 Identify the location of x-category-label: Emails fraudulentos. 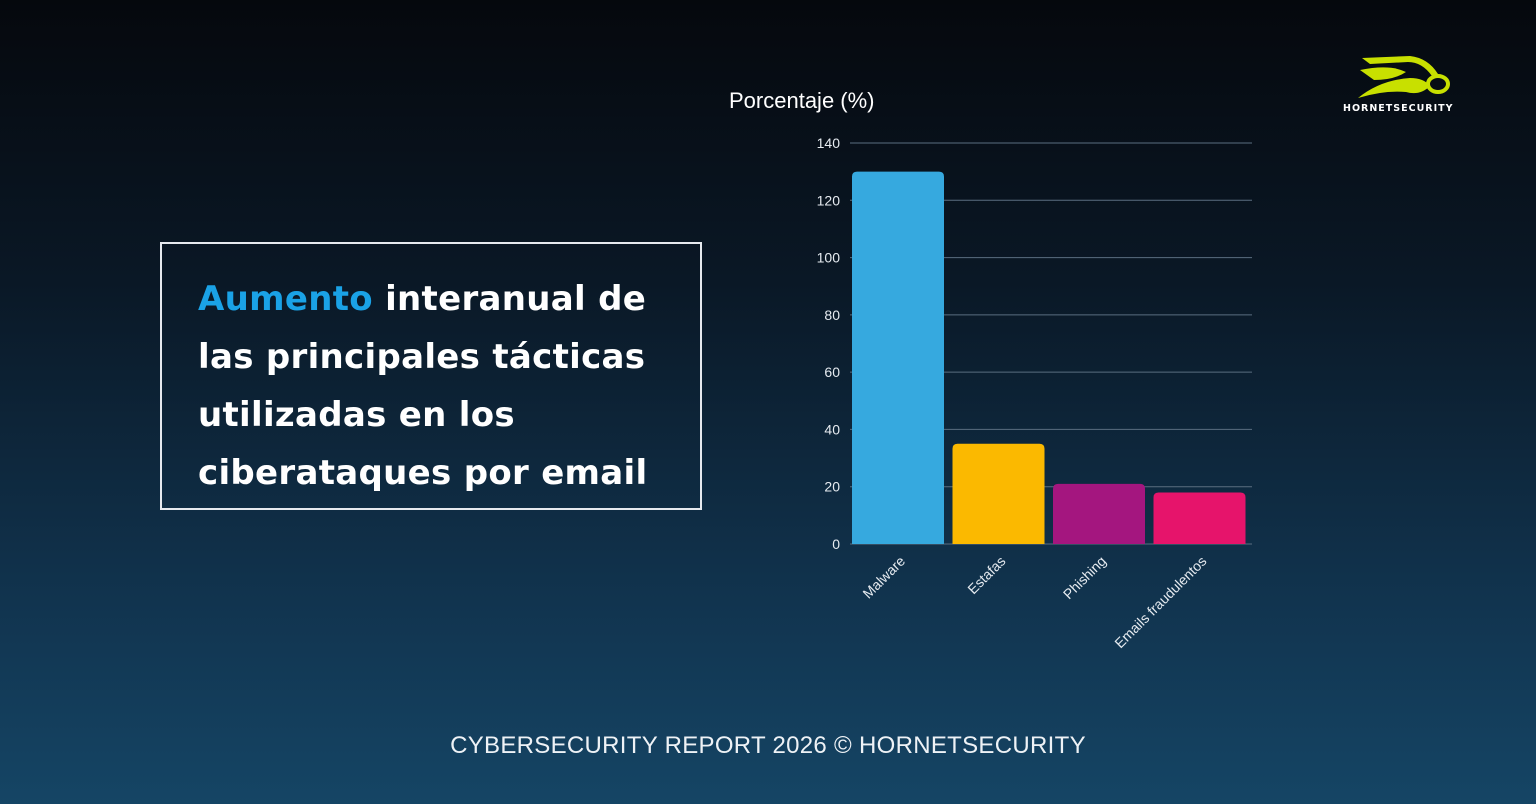
(1160, 602).